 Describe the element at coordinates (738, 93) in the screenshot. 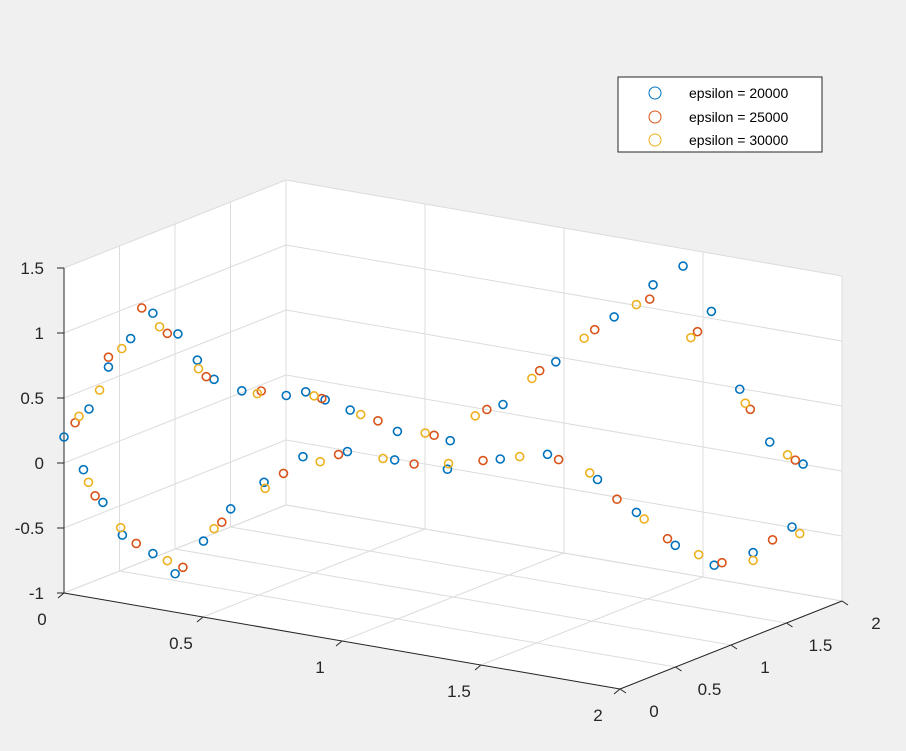

I see `legend-label-1: epsilon = 20000` at that location.